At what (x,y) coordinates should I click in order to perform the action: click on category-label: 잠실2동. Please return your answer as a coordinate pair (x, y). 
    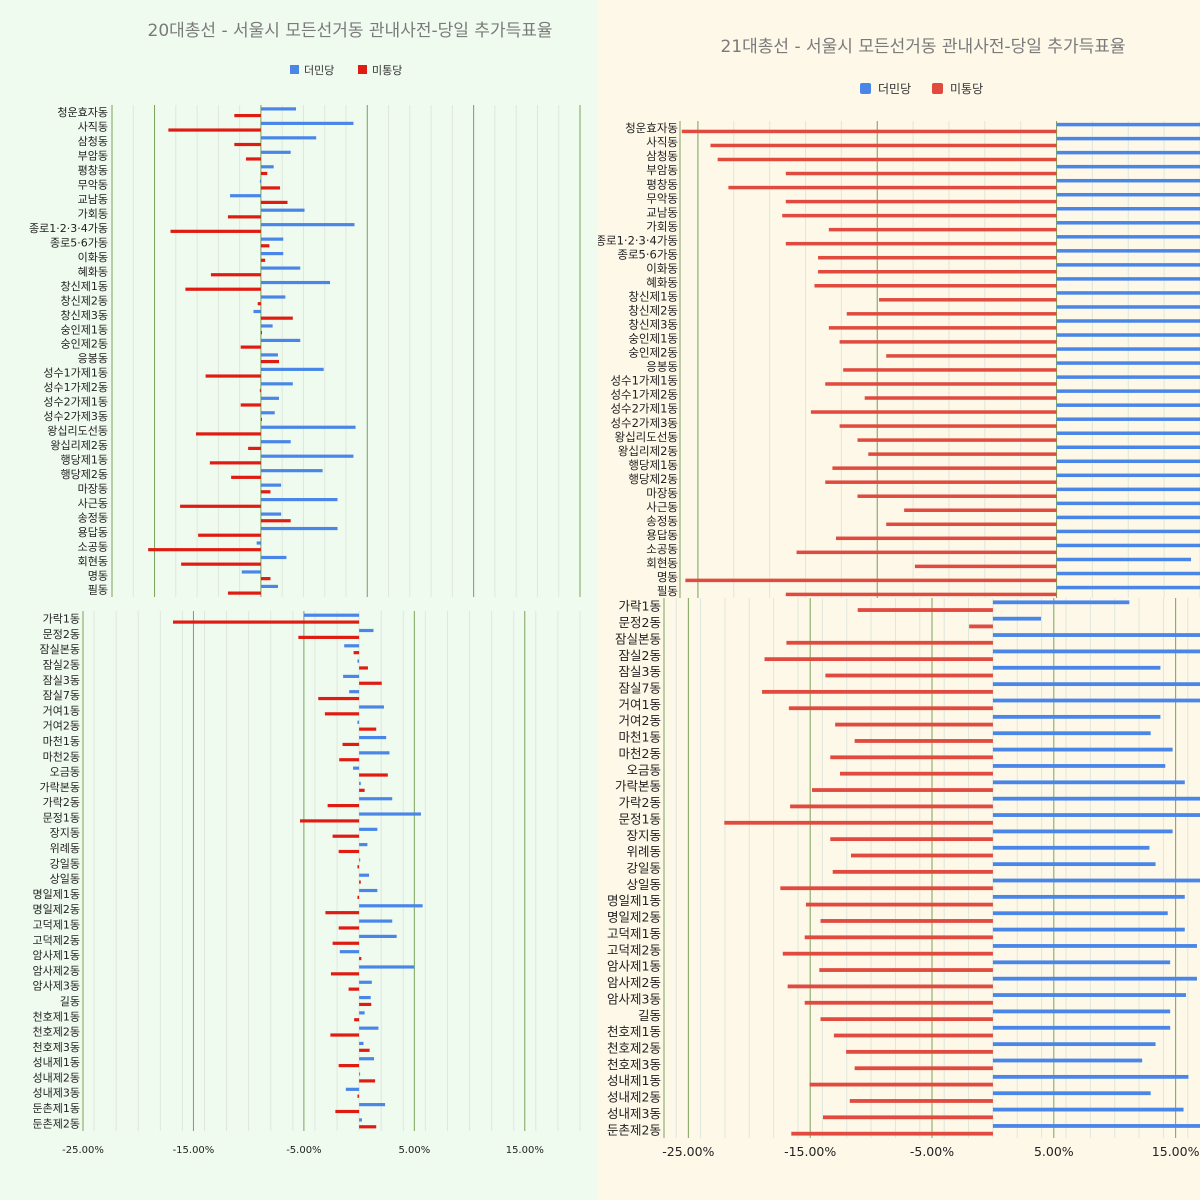
    Looking at the image, I should click on (61, 664).